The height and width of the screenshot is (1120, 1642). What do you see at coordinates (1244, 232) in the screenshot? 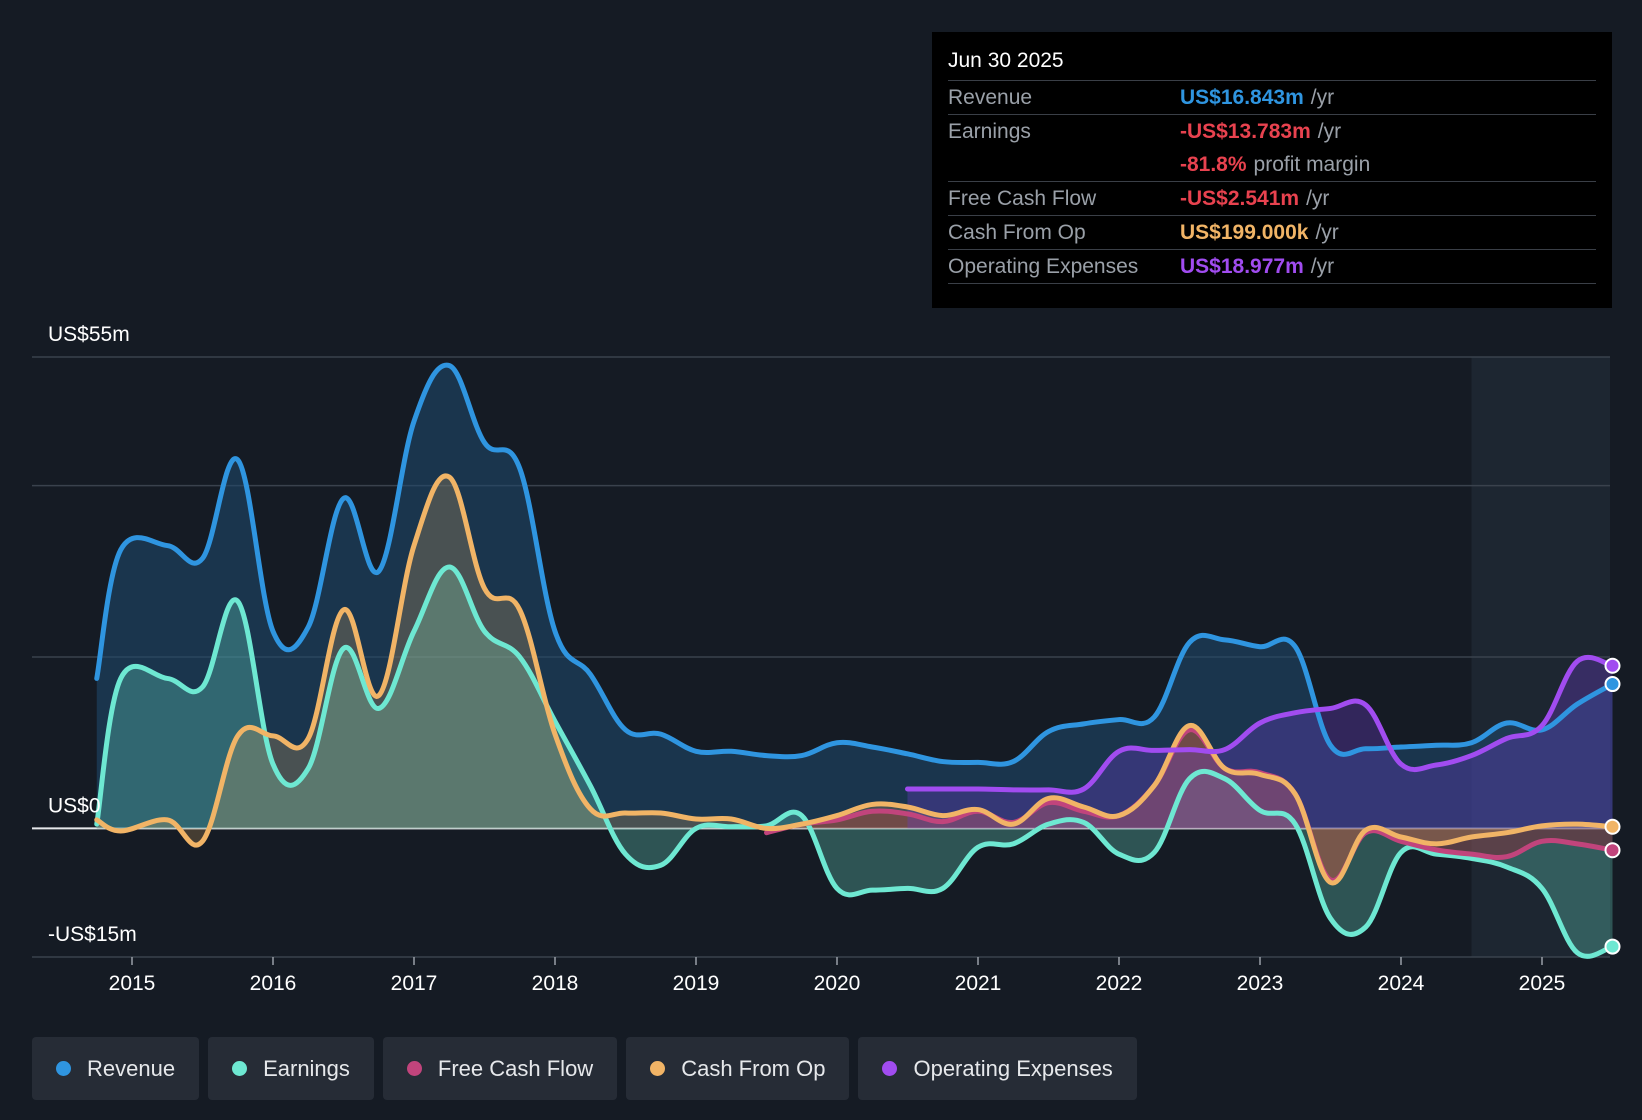
I see `tooltip-value: US$199.000k` at bounding box center [1244, 232].